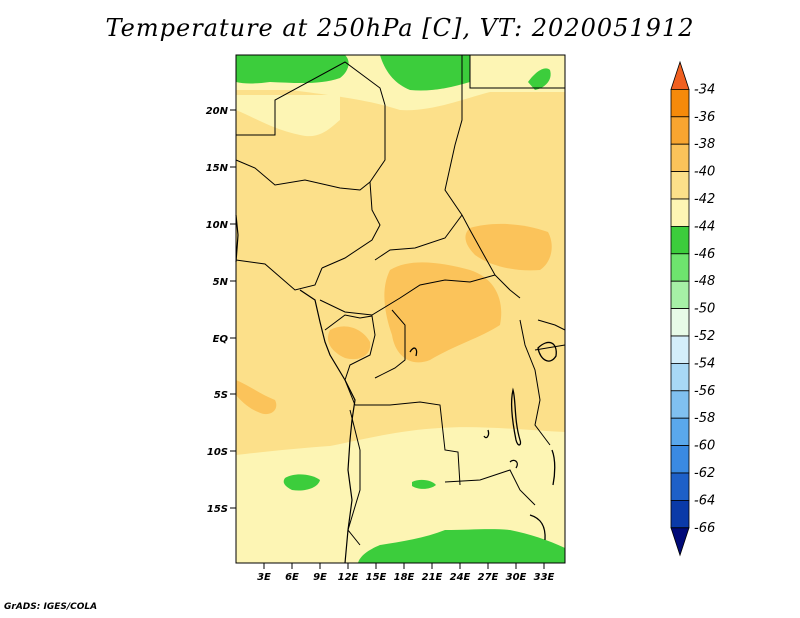  What do you see at coordinates (704, 226) in the screenshot?
I see `colorbar-label: -44` at bounding box center [704, 226].